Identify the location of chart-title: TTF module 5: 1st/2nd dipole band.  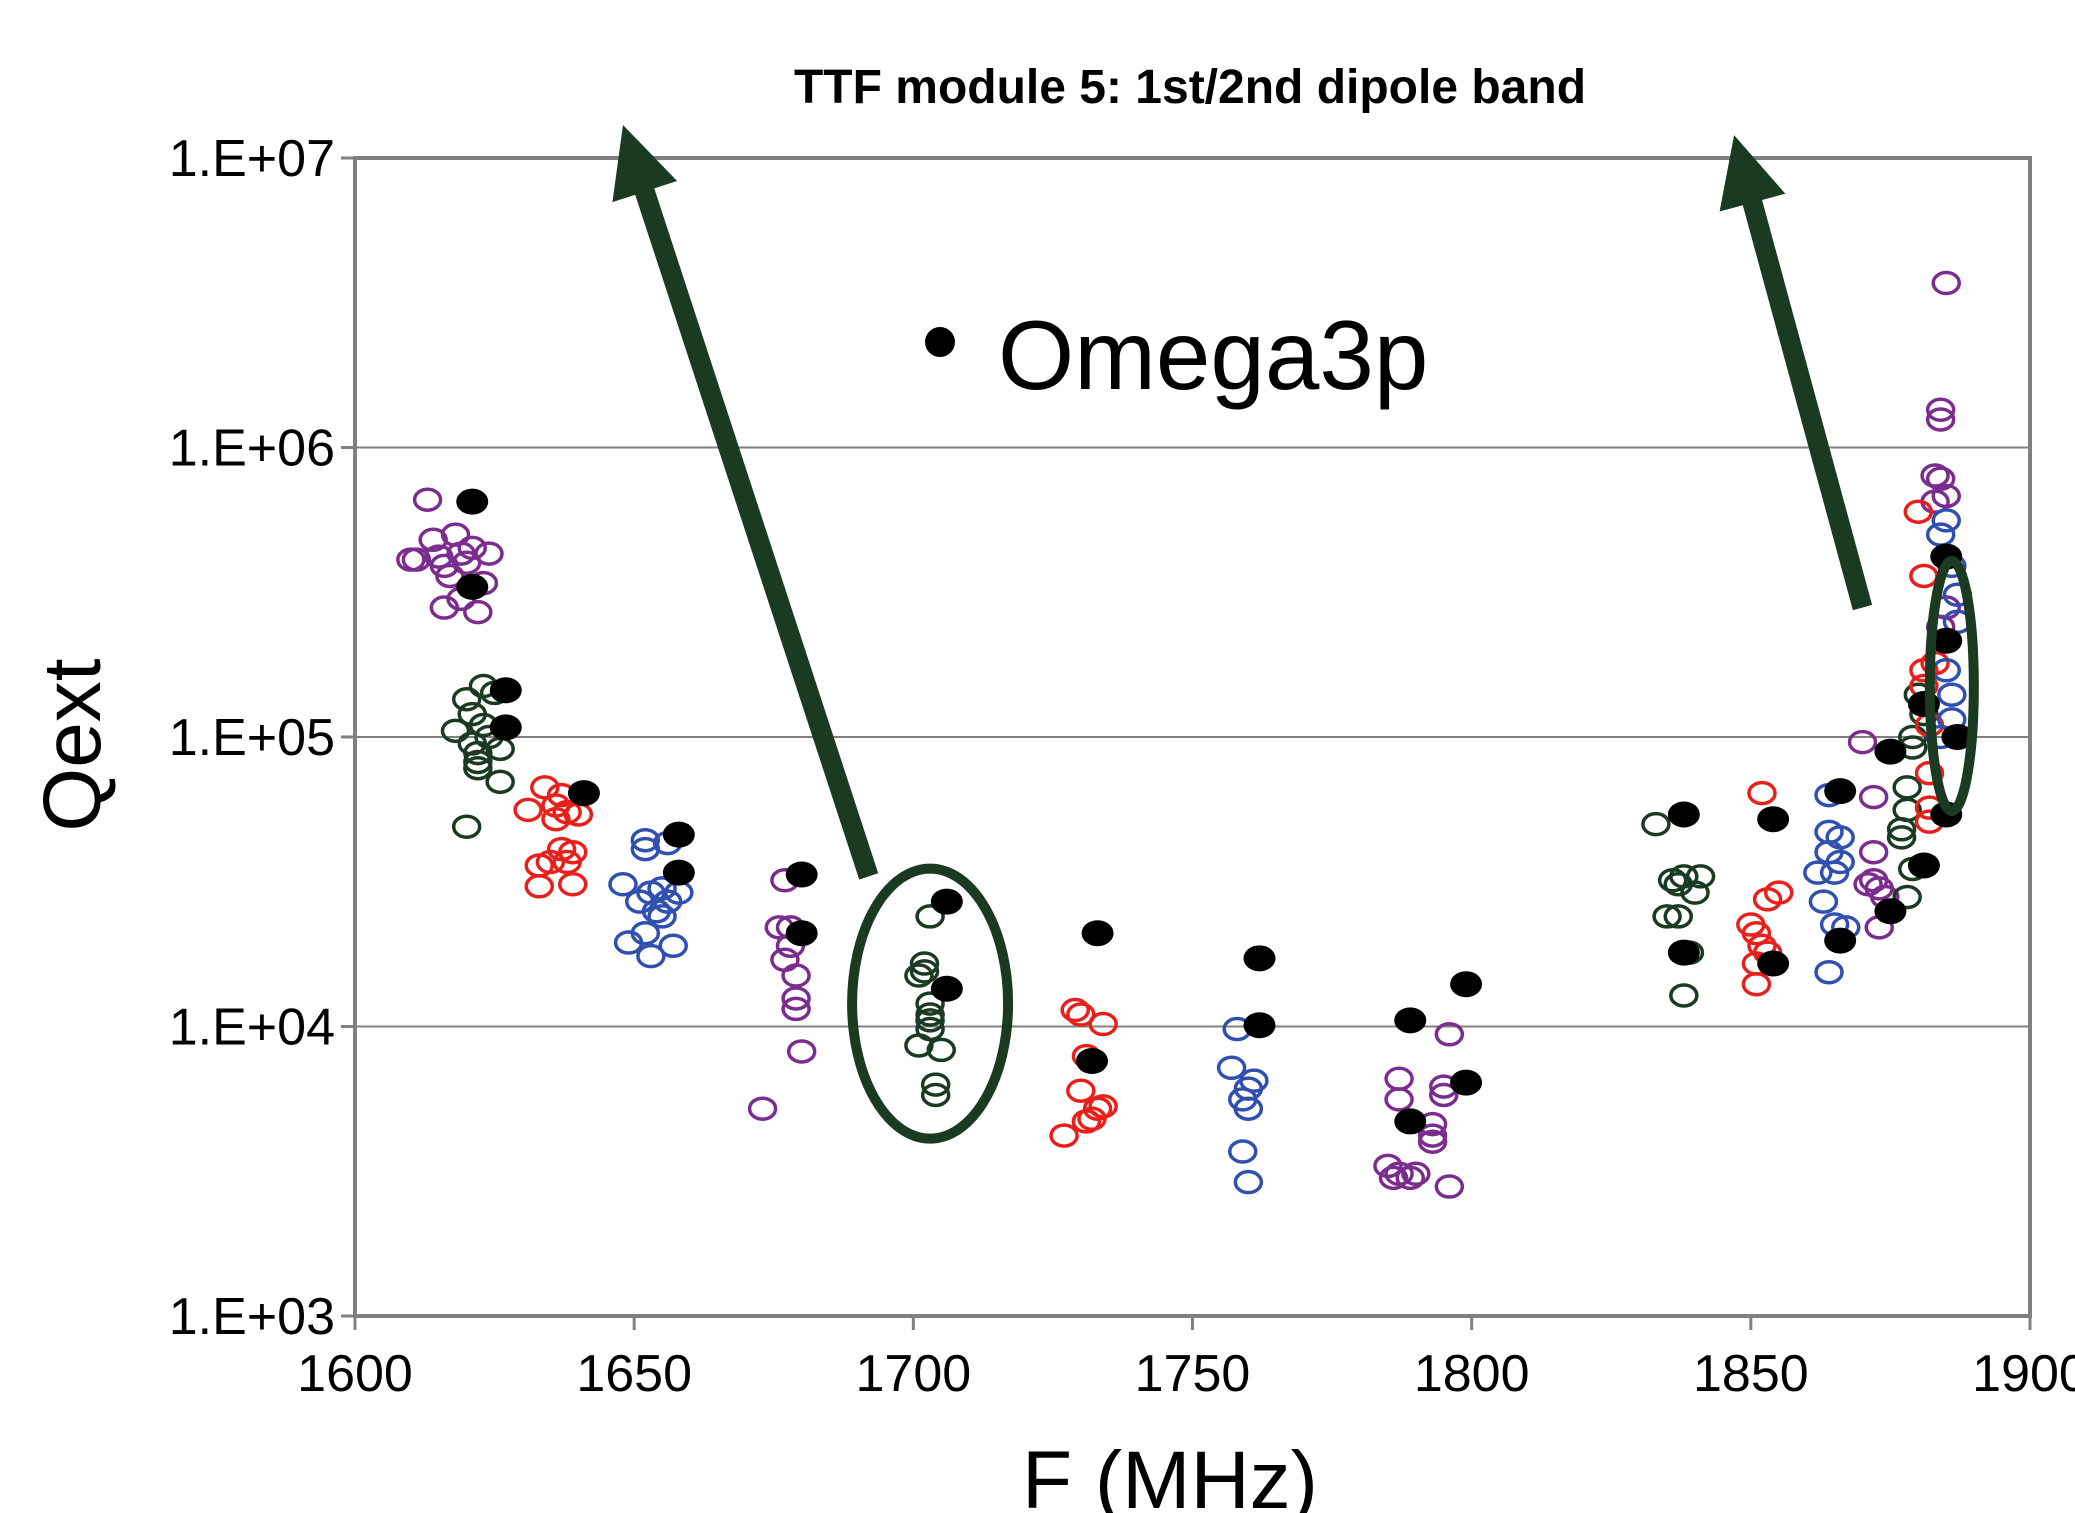
(1190, 87).